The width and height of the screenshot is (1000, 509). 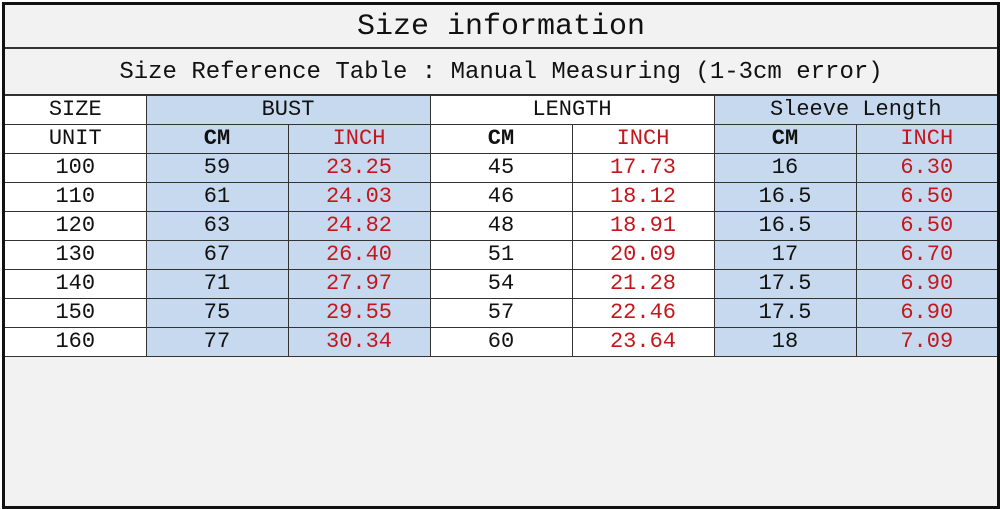 I want to click on unit-length-cm: CM, so click(x=501, y=139).